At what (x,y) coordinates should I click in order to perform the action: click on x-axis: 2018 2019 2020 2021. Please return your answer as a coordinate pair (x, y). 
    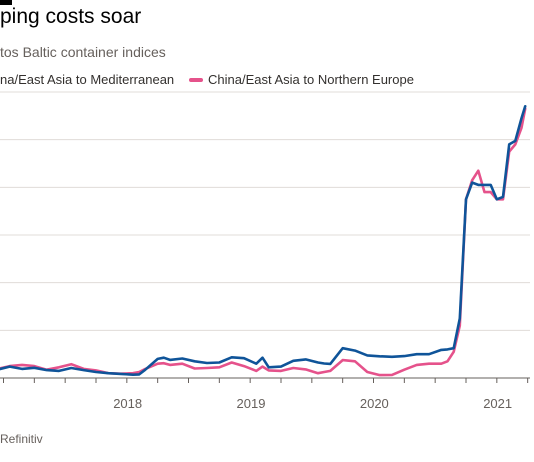
    Looking at the image, I should click on (265, 394).